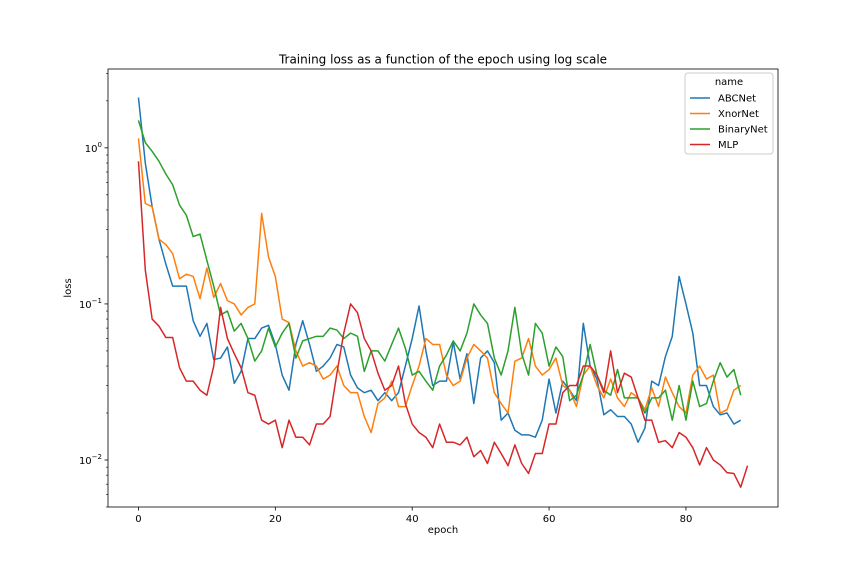 The width and height of the screenshot is (864, 576). What do you see at coordinates (93, 148) in the screenshot?
I see `y-tick-label: 10⁰` at bounding box center [93, 148].